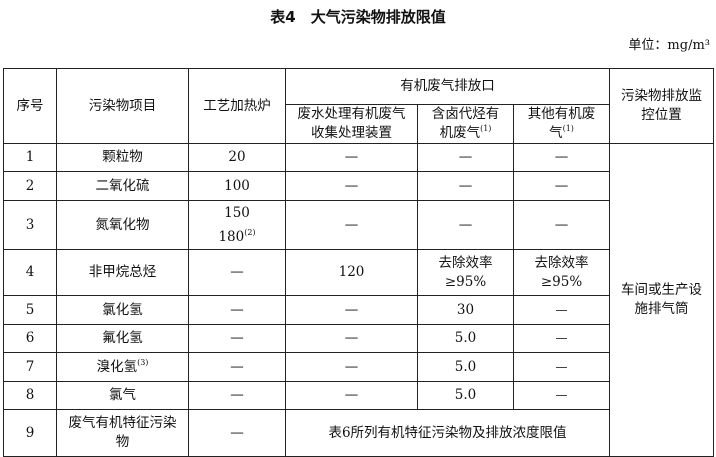 Image resolution: width=716 pixels, height=457 pixels. What do you see at coordinates (237, 157) in the screenshot?
I see `cell-furnace: 20` at bounding box center [237, 157].